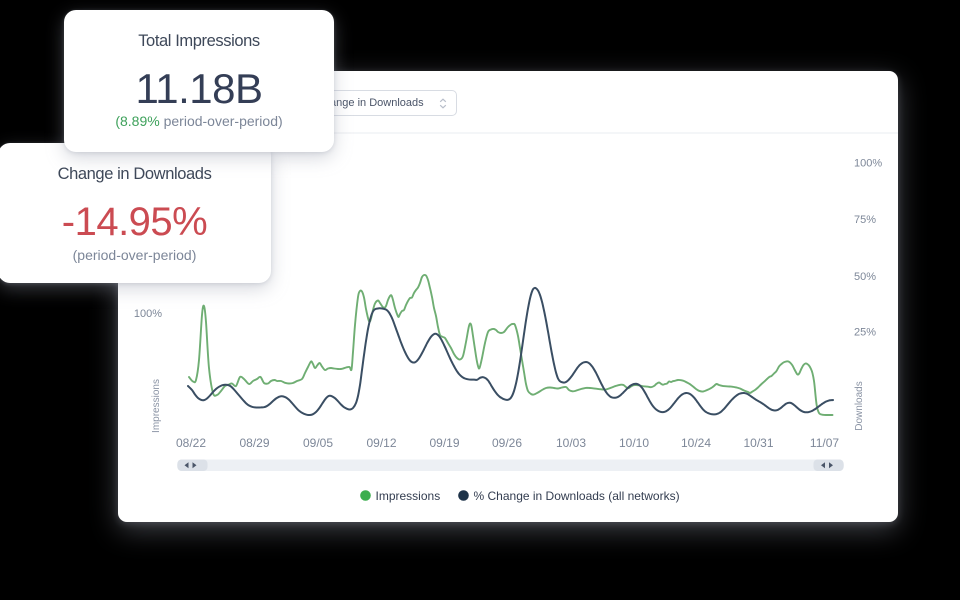  Describe the element at coordinates (696, 443) in the screenshot. I see `svg-text: 10/24` at that location.